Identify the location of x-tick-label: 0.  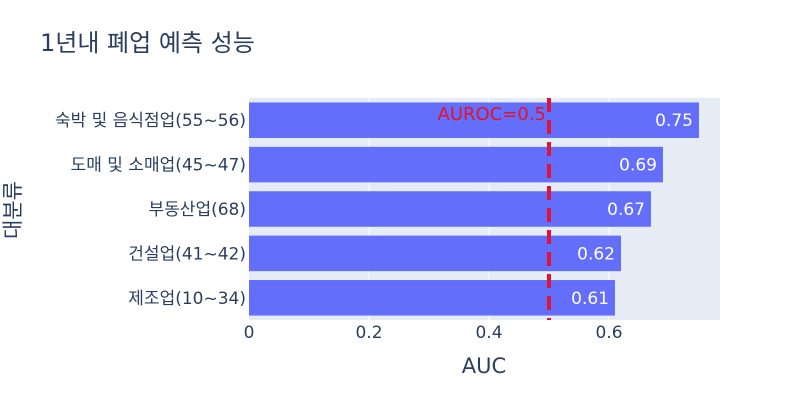
(249, 333).